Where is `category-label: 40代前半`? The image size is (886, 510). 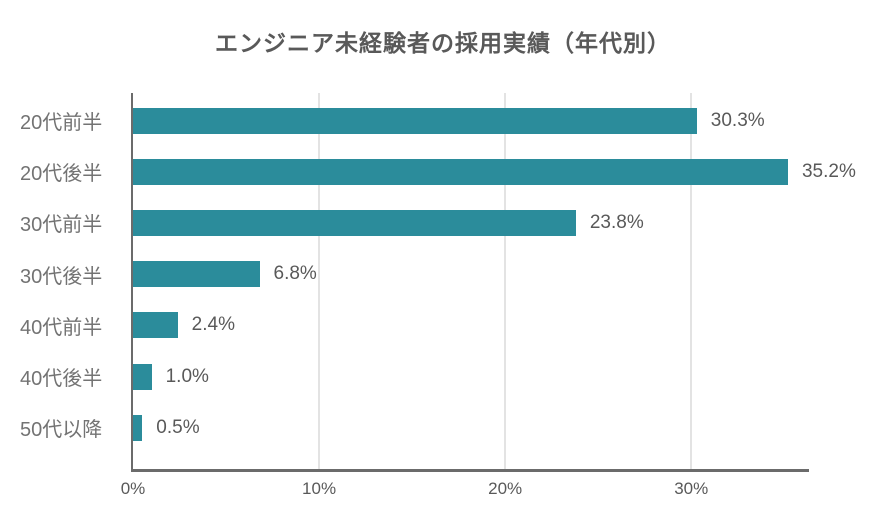
category-label: 40代前半 is located at coordinates (61, 327).